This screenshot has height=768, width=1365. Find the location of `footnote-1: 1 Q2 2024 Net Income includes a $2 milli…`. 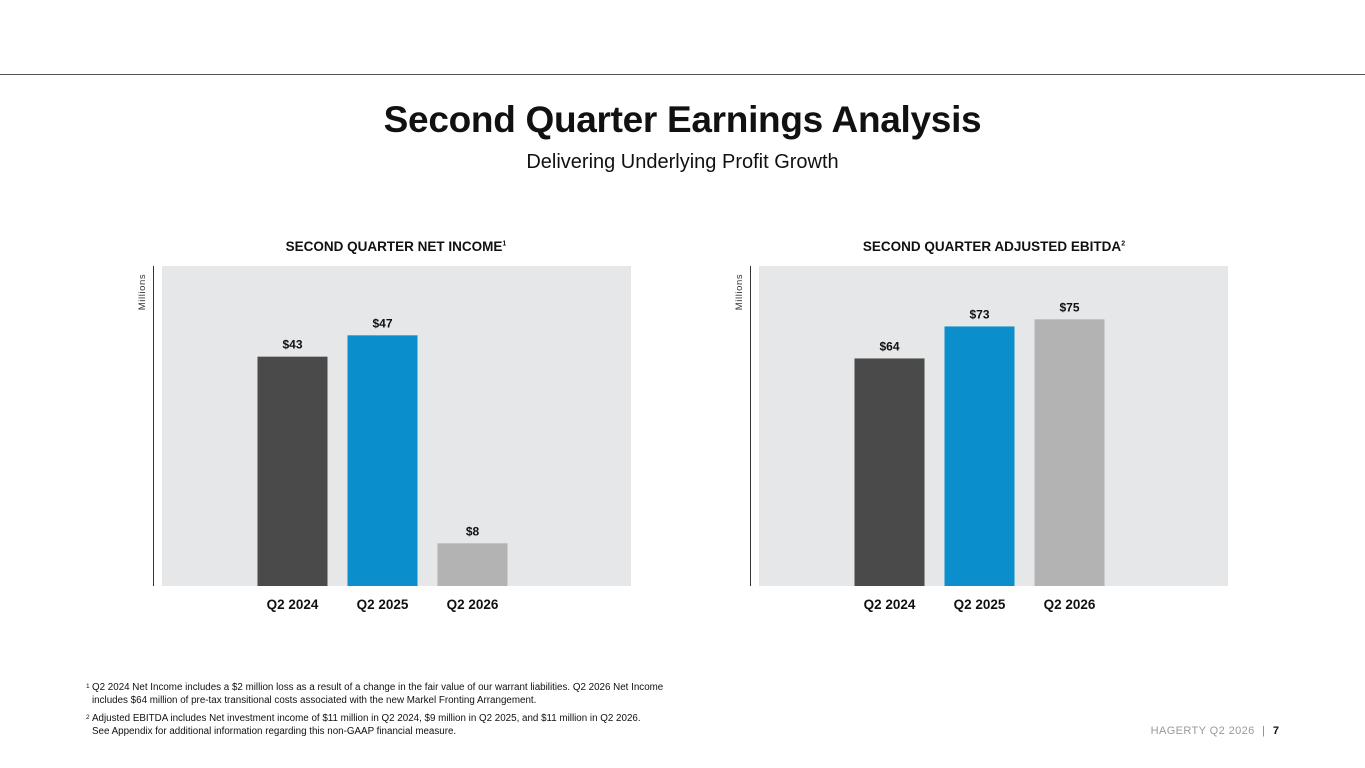

footnote-1: 1 Q2 2024 Net Income includes a $2 milli… is located at coordinates (411, 694).